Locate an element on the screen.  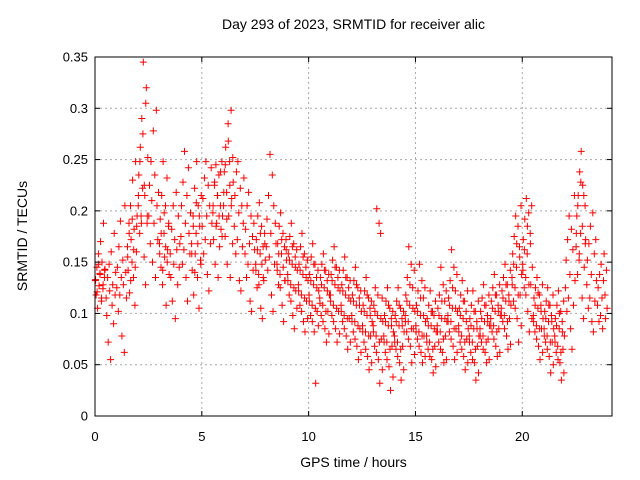
y-tick-label: 0 is located at coordinates (84, 416).